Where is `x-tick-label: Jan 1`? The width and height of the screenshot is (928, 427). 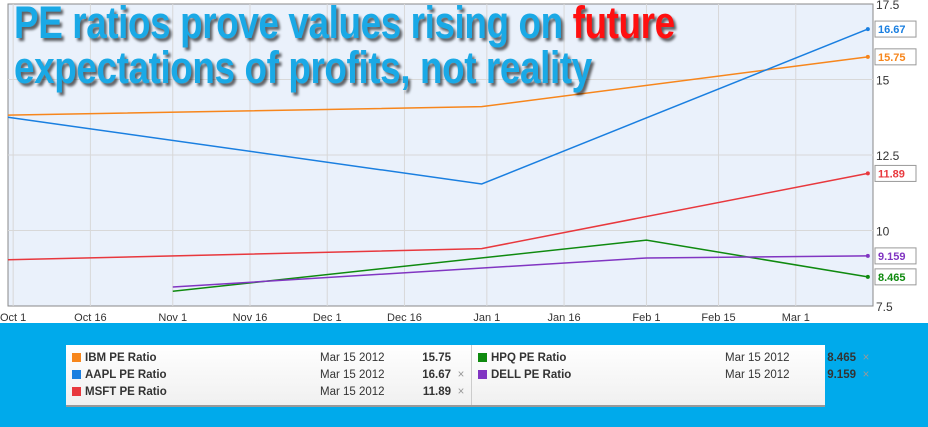 x-tick-label: Jan 1 is located at coordinates (486, 317).